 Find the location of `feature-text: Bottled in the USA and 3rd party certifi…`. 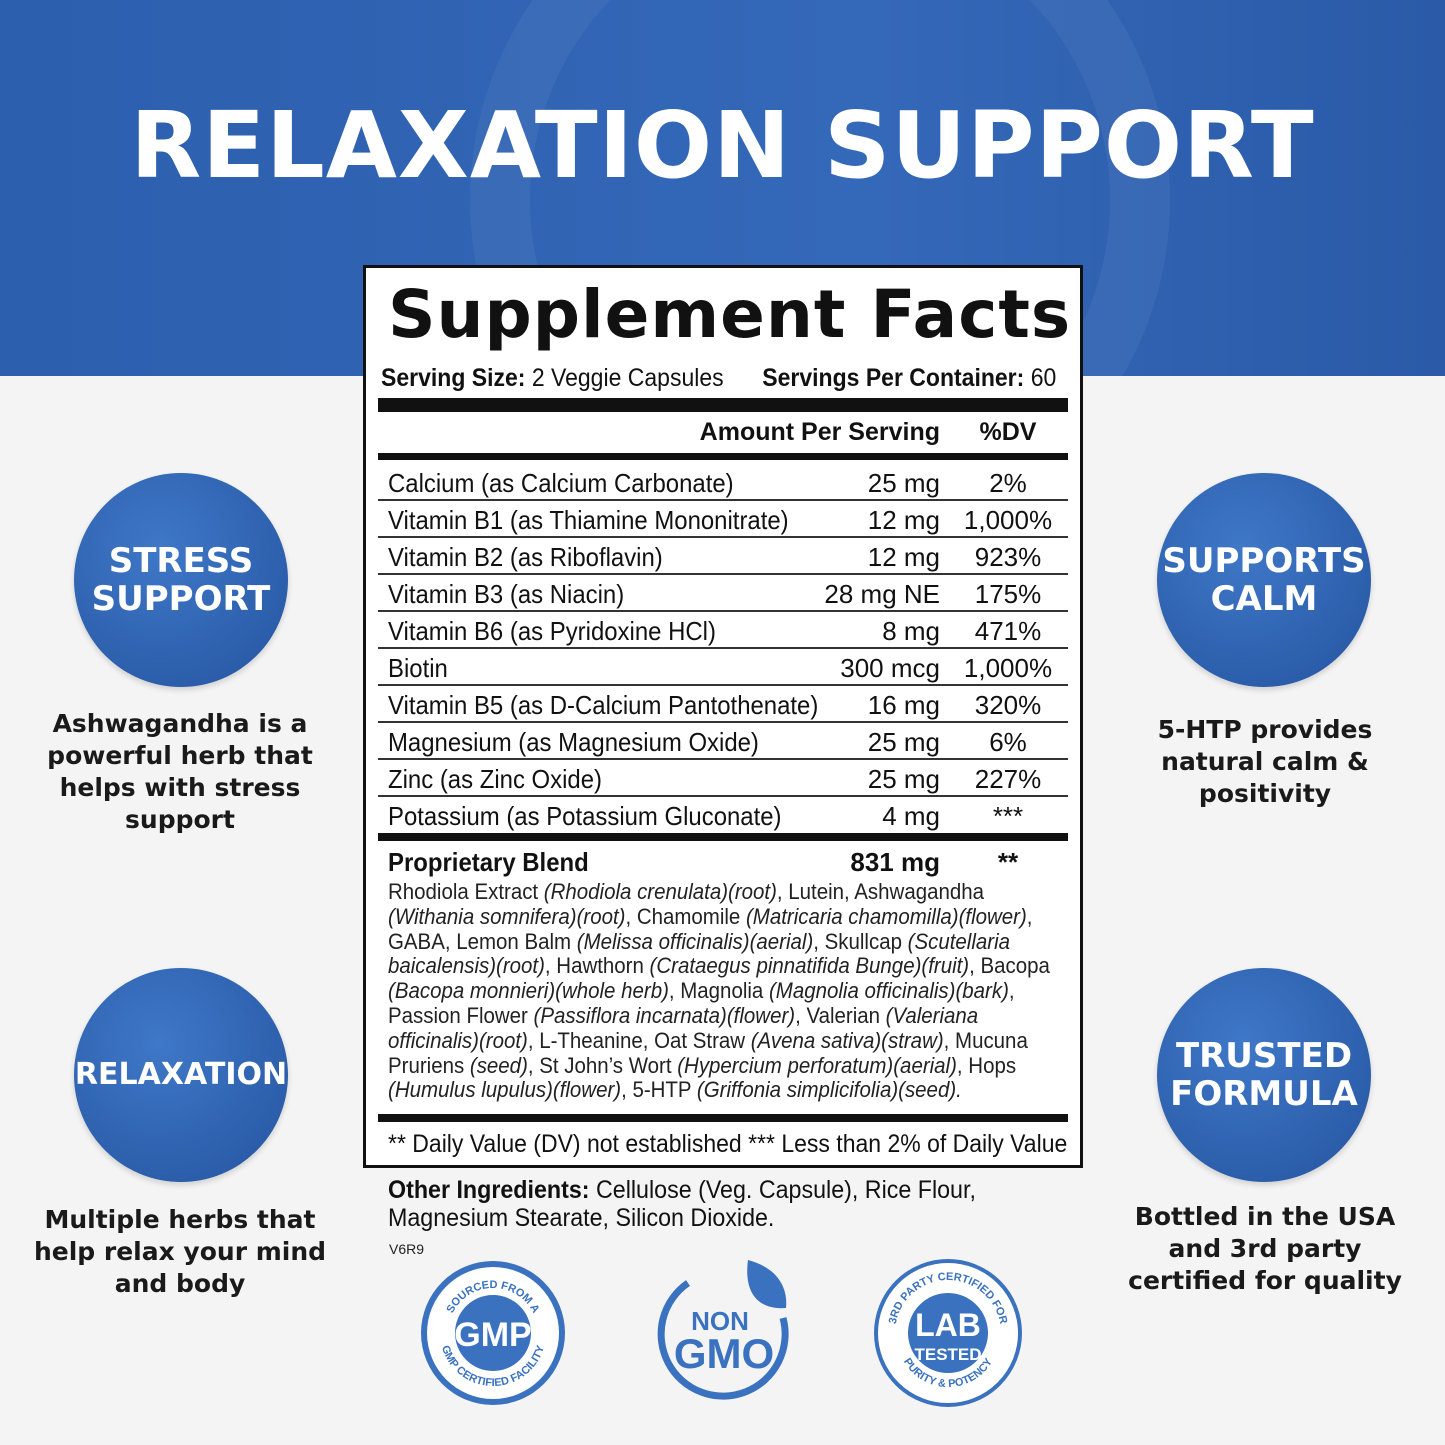

feature-text: Bottled in the USA and 3rd party certifi… is located at coordinates (1265, 1248).